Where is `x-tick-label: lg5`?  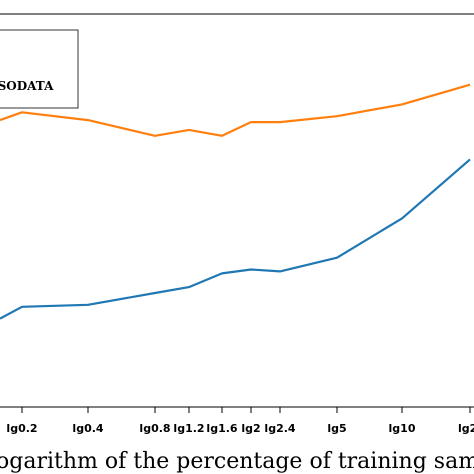 x-tick-label: lg5 is located at coordinates (336, 428).